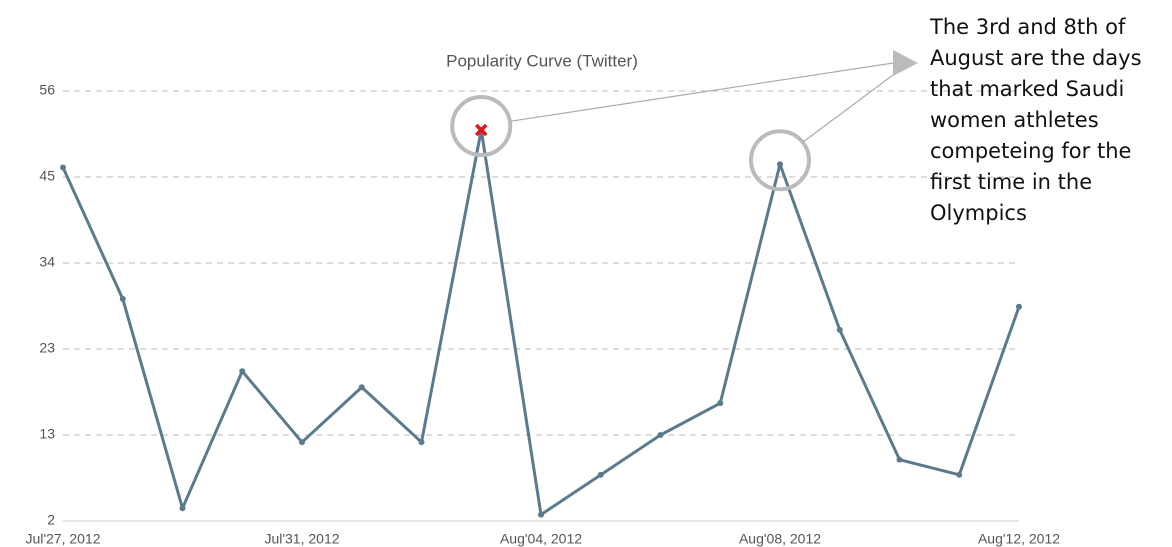 Image resolution: width=1172 pixels, height=547 pixels. What do you see at coordinates (481, 130) in the screenshot?
I see `highlight-marker` at bounding box center [481, 130].